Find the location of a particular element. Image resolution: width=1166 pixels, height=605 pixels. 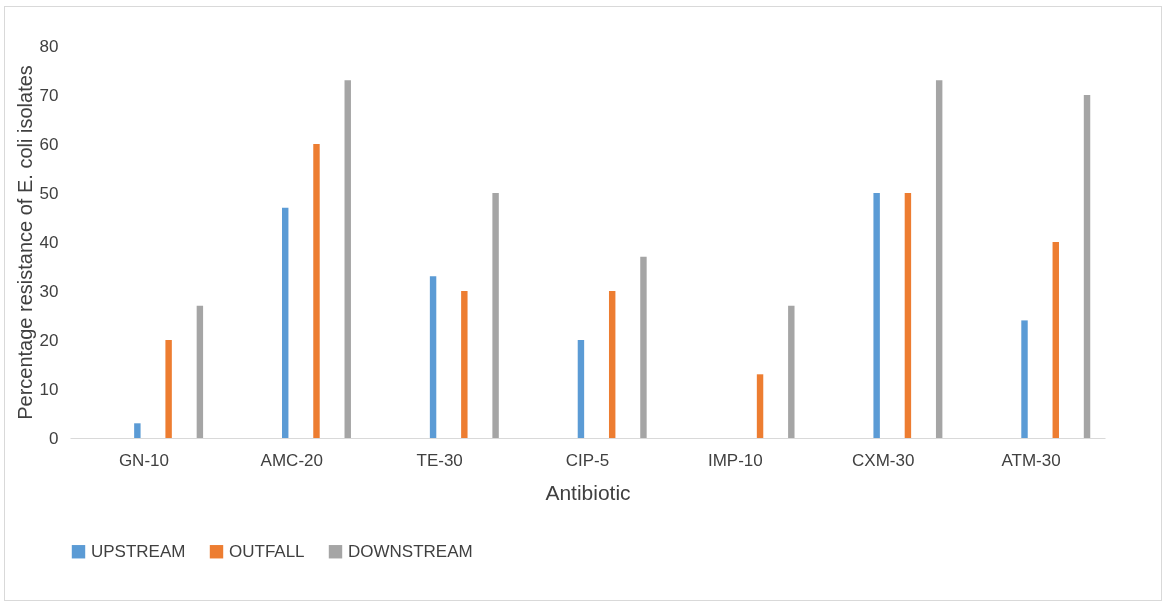

x-axis-title: Antibiotic is located at coordinates (588, 492).